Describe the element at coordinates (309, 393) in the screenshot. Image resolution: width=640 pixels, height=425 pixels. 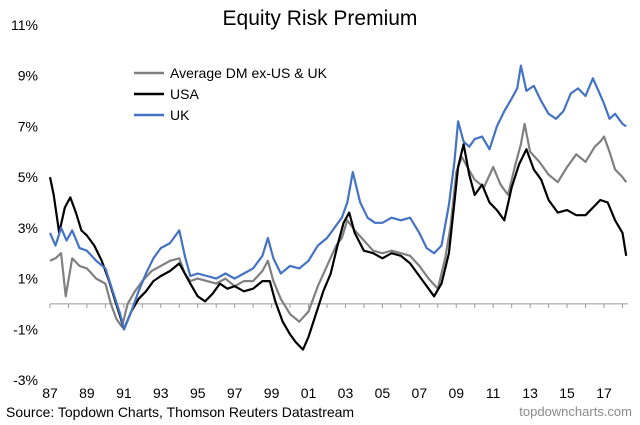
I see `x-tick-label: 01` at that location.